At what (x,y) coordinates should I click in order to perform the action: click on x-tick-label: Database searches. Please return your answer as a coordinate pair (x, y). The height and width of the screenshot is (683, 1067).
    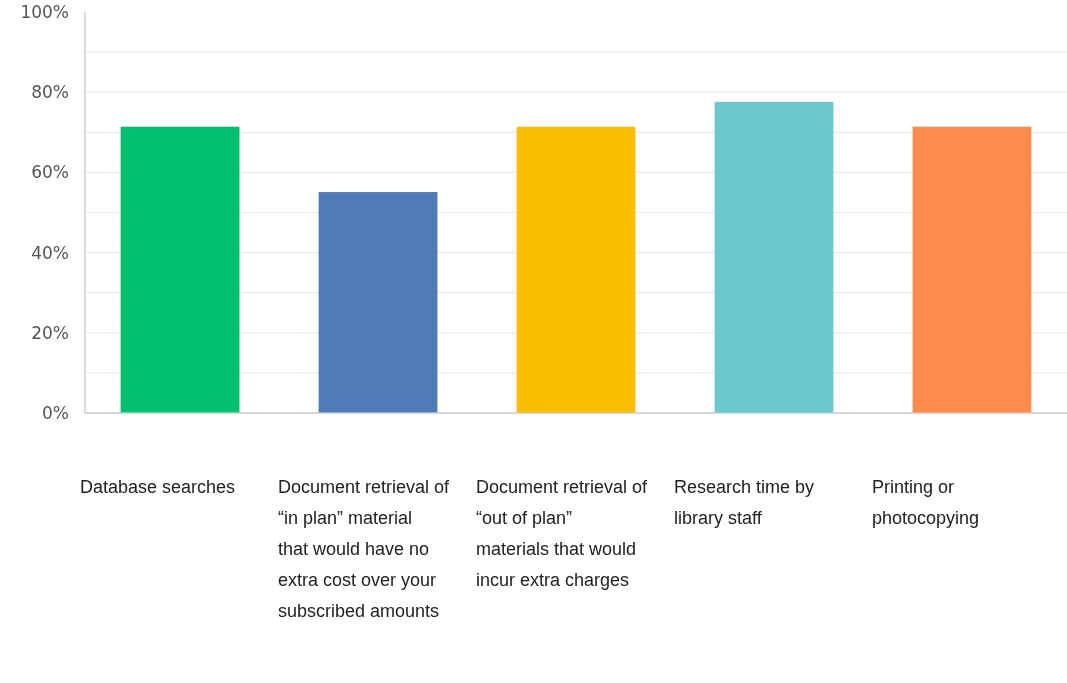
    Looking at the image, I should click on (158, 487).